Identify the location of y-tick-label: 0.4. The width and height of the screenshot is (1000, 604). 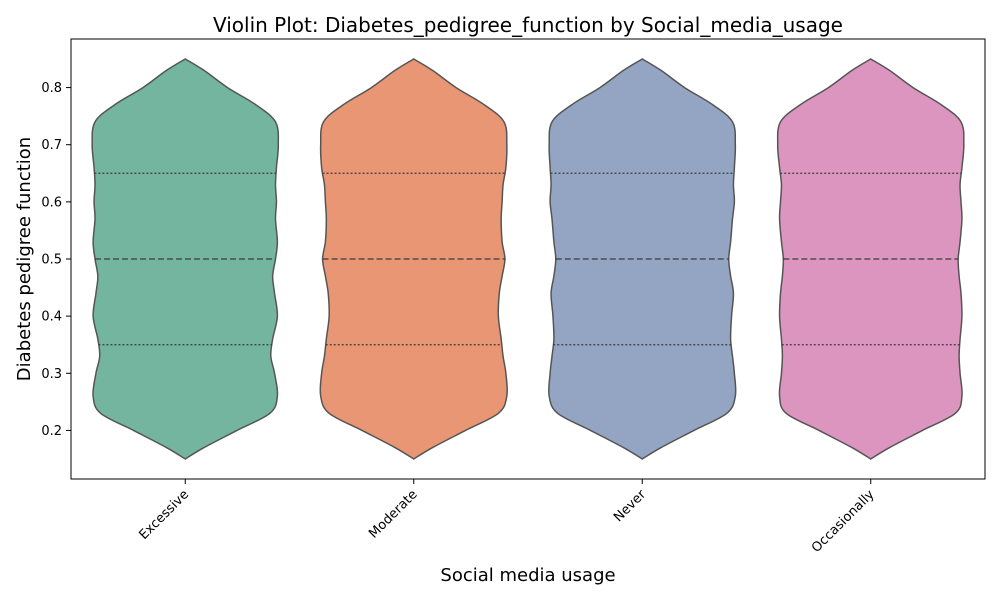
(51, 317).